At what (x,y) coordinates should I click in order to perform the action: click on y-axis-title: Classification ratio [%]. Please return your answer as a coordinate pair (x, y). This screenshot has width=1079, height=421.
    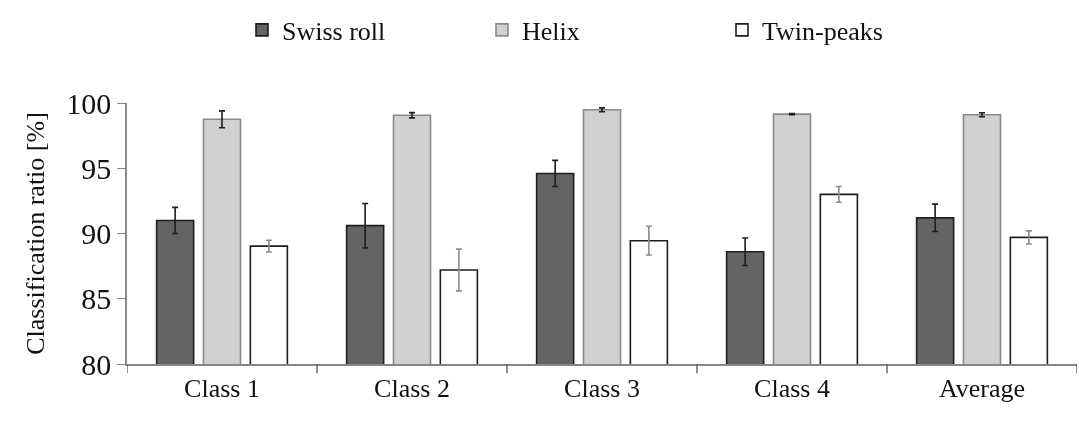
    Looking at the image, I should click on (36, 233).